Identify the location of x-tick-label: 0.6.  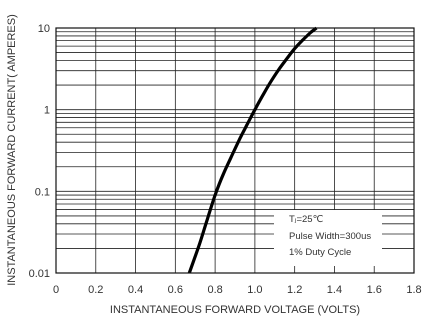
(175, 290).